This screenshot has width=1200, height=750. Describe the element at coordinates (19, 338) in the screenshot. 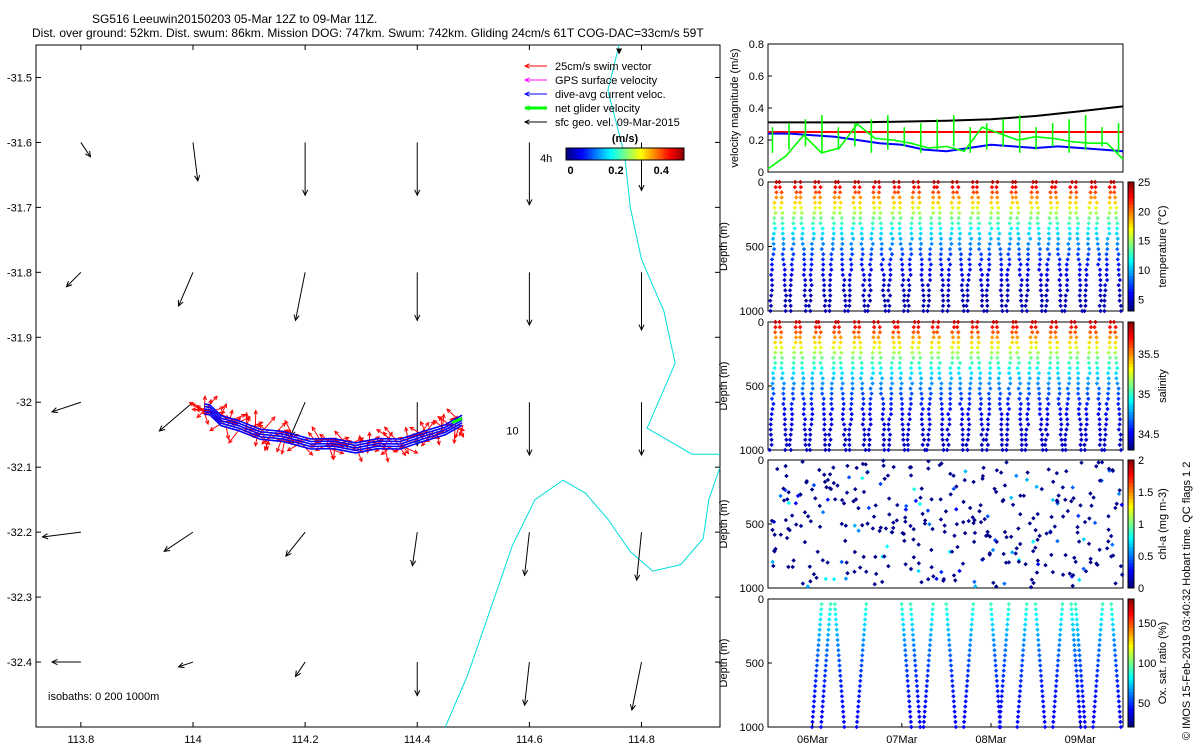

I see `map-y-tick-label: -31.9` at that location.